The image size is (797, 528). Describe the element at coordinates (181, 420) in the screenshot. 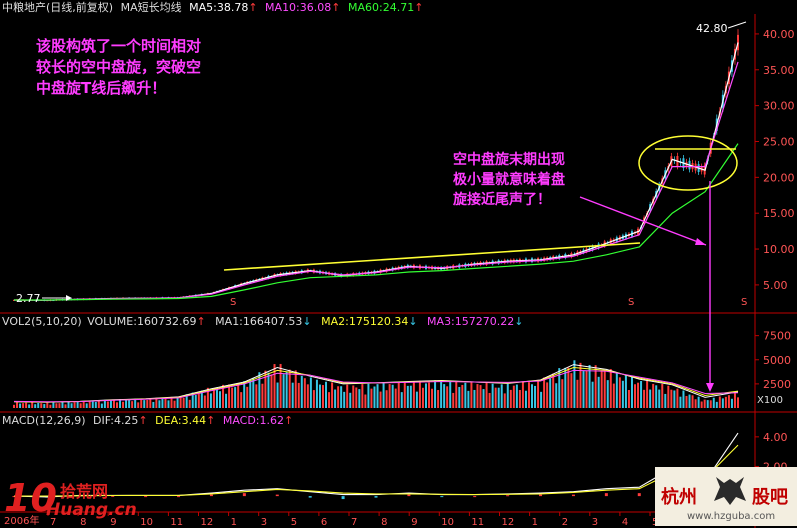

I see `dea-value: DEA:3.44` at that location.